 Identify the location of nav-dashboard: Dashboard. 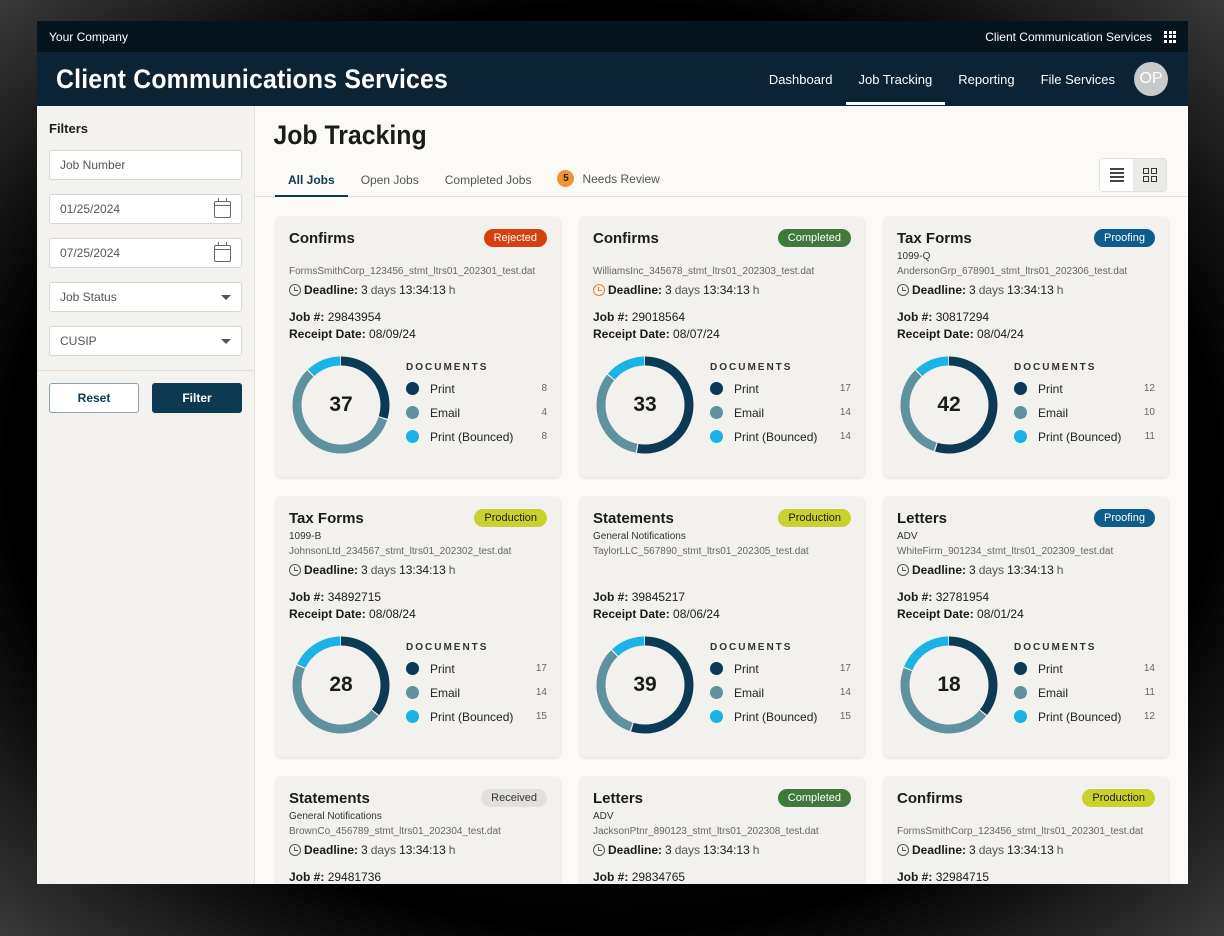
(800, 79).